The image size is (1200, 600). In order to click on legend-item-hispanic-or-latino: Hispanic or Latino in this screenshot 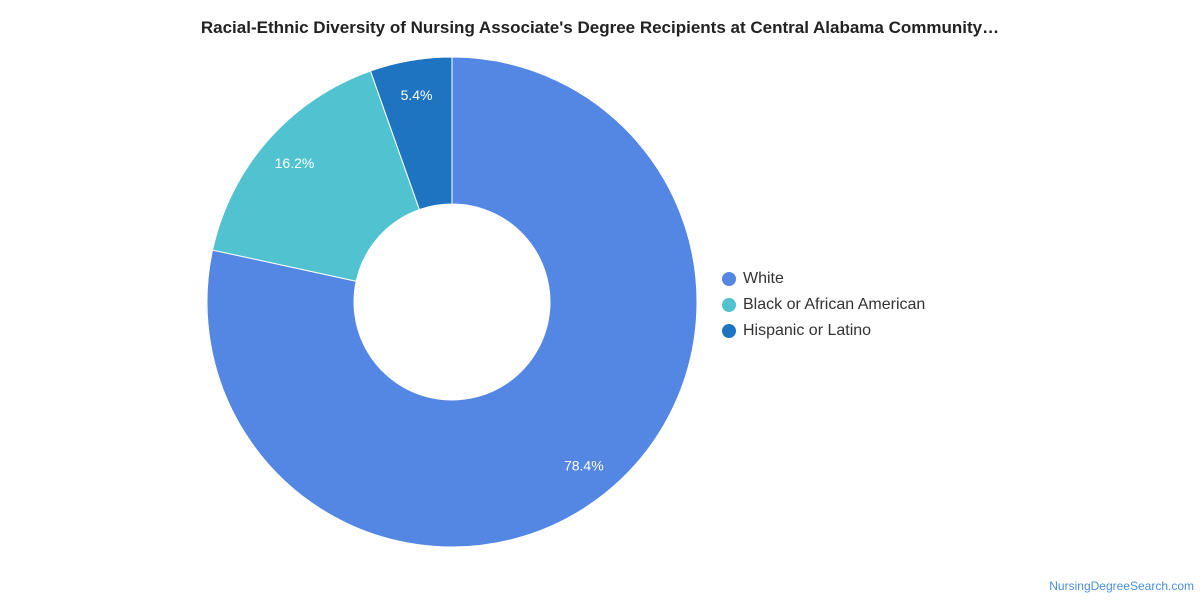, I will do `click(823, 331)`.